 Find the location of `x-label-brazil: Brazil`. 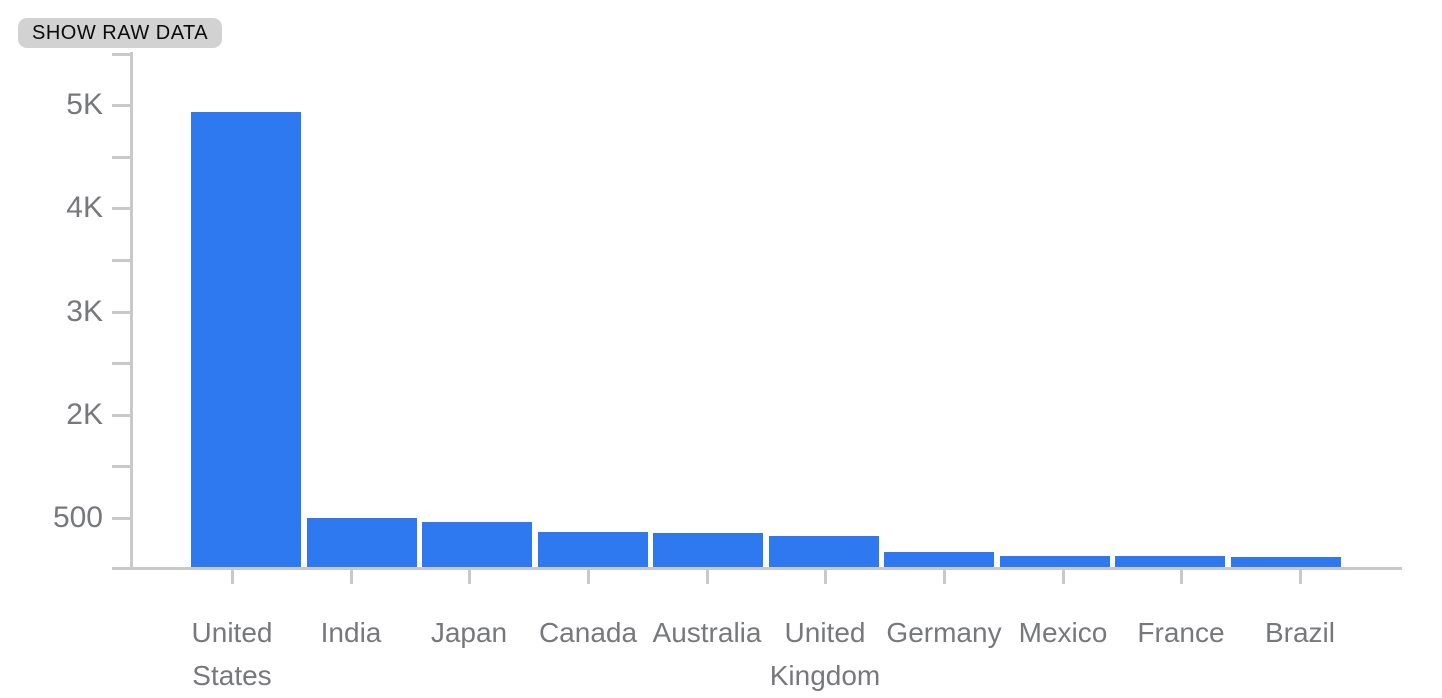

x-label-brazil: Brazil is located at coordinates (1299, 632).